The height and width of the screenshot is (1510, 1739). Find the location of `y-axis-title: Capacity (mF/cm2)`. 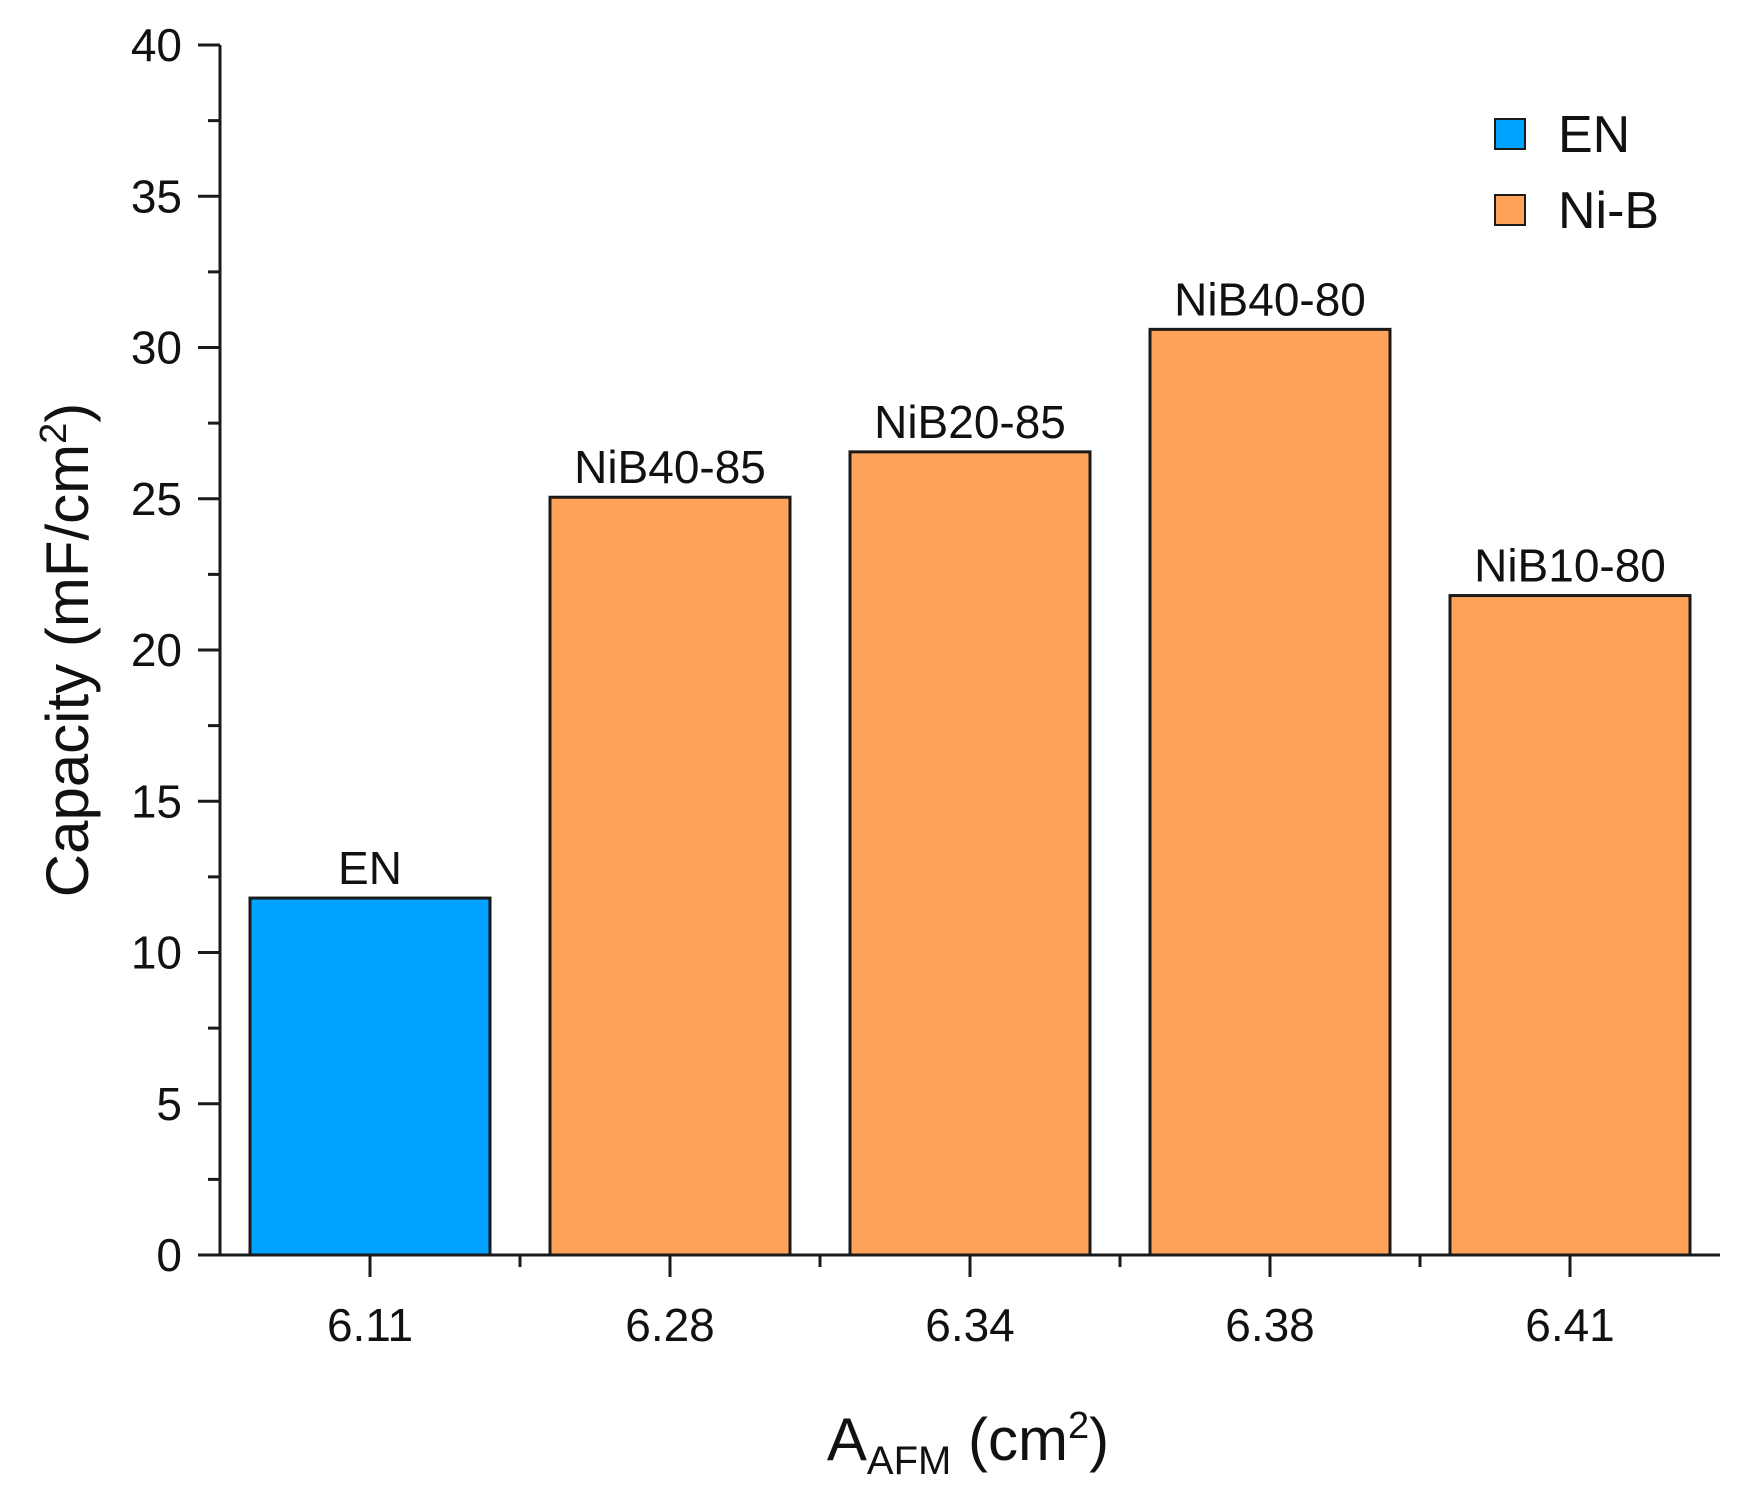

y-axis-title: Capacity (mF/cm2) is located at coordinates (67, 650).